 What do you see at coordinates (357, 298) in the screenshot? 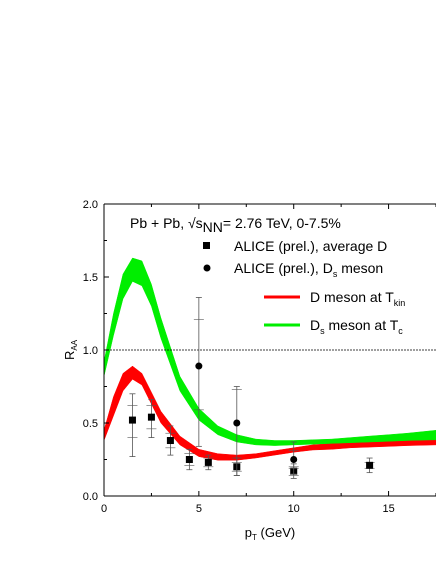
I see `legend-label: D meson at Tkin` at bounding box center [357, 298].